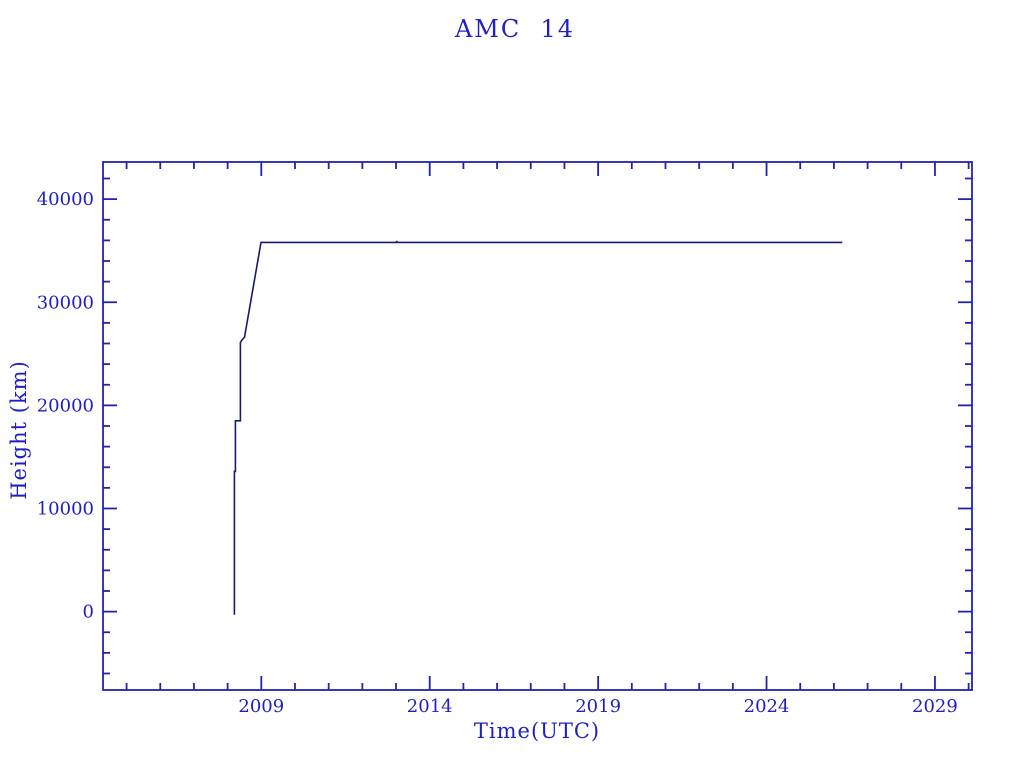 Image resolution: width=1024 pixels, height=768 pixels. Describe the element at coordinates (430, 706) in the screenshot. I see `x-tick-label: 2014` at that location.